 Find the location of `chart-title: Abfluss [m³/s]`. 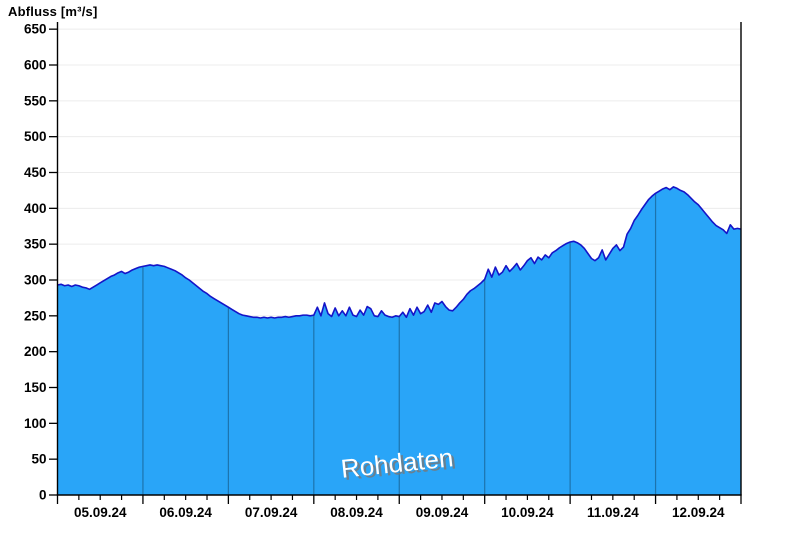

chart-title: Abfluss [m³/s] is located at coordinates (53, 11).